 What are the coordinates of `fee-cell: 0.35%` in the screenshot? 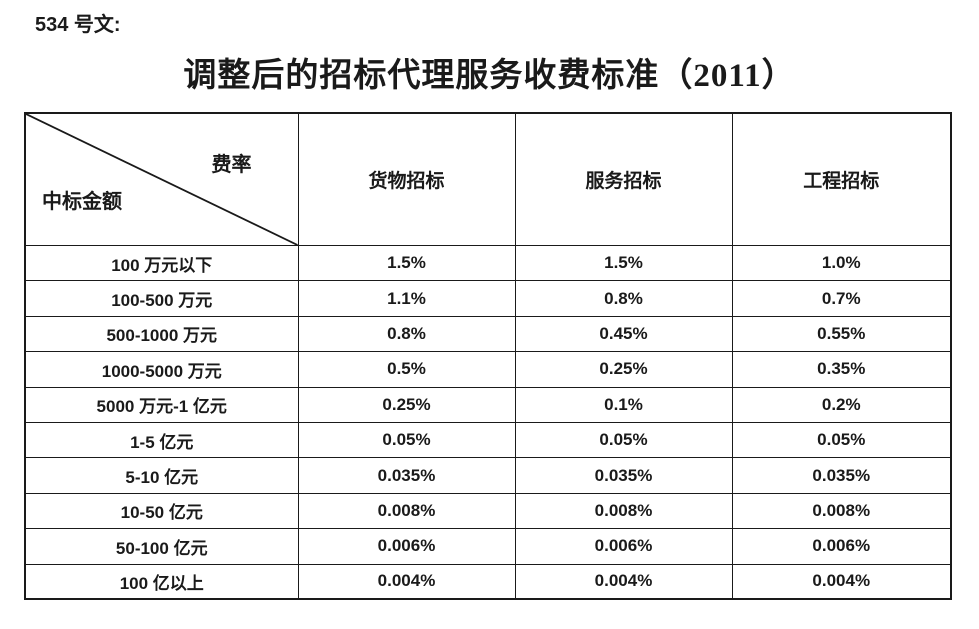 It's located at (841, 369).